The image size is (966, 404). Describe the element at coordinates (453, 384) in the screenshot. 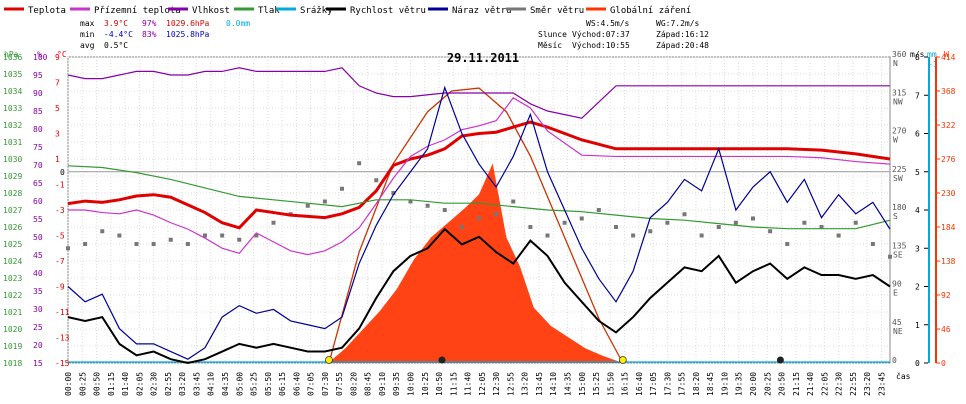

I see `x-tick-label: 11:15` at that location.